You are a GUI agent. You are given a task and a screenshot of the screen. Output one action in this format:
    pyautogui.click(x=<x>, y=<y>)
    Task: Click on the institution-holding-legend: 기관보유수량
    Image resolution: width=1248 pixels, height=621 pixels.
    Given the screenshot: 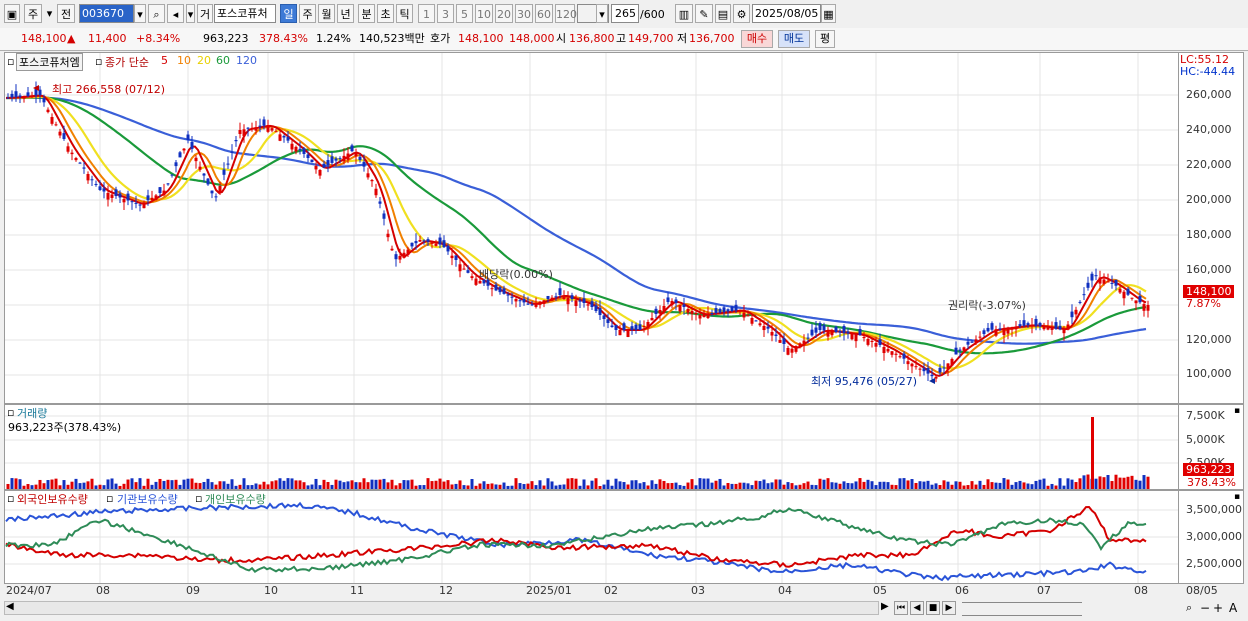 What is the action you would take?
    pyautogui.click(x=147, y=499)
    